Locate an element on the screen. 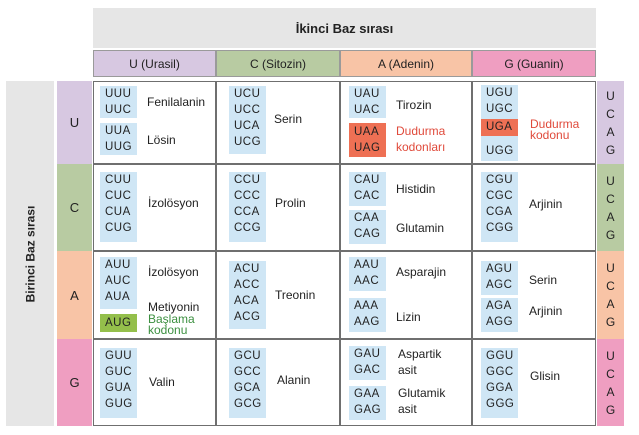 Image resolution: width=639 pixels, height=435 pixels. codon-group: UCU UCC UCA UCG is located at coordinates (247, 120).